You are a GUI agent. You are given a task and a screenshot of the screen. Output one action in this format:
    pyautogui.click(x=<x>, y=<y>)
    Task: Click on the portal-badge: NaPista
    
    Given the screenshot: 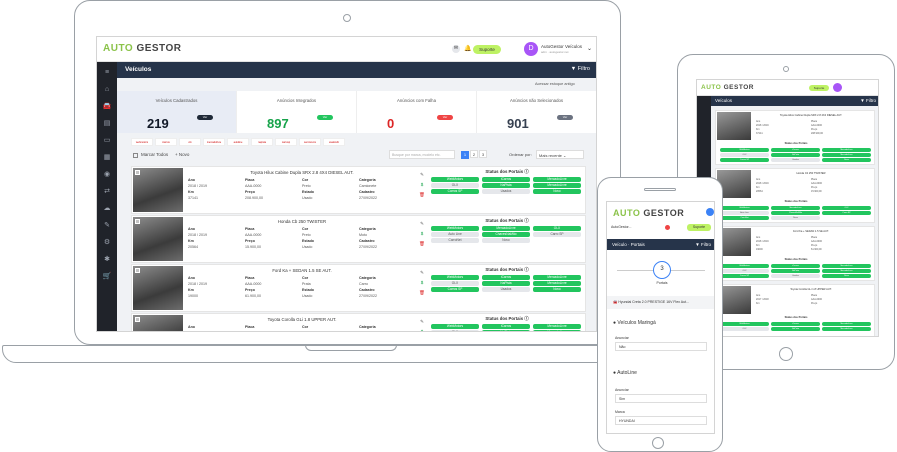 What is the action you would take?
    pyautogui.click(x=506, y=185)
    